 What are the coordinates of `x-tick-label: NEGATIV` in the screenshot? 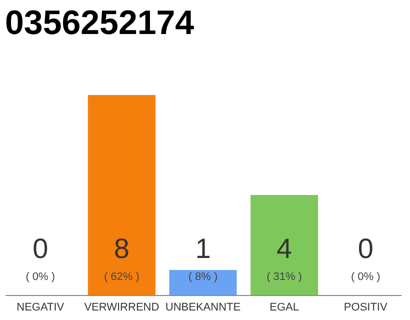 It's located at (40, 308).